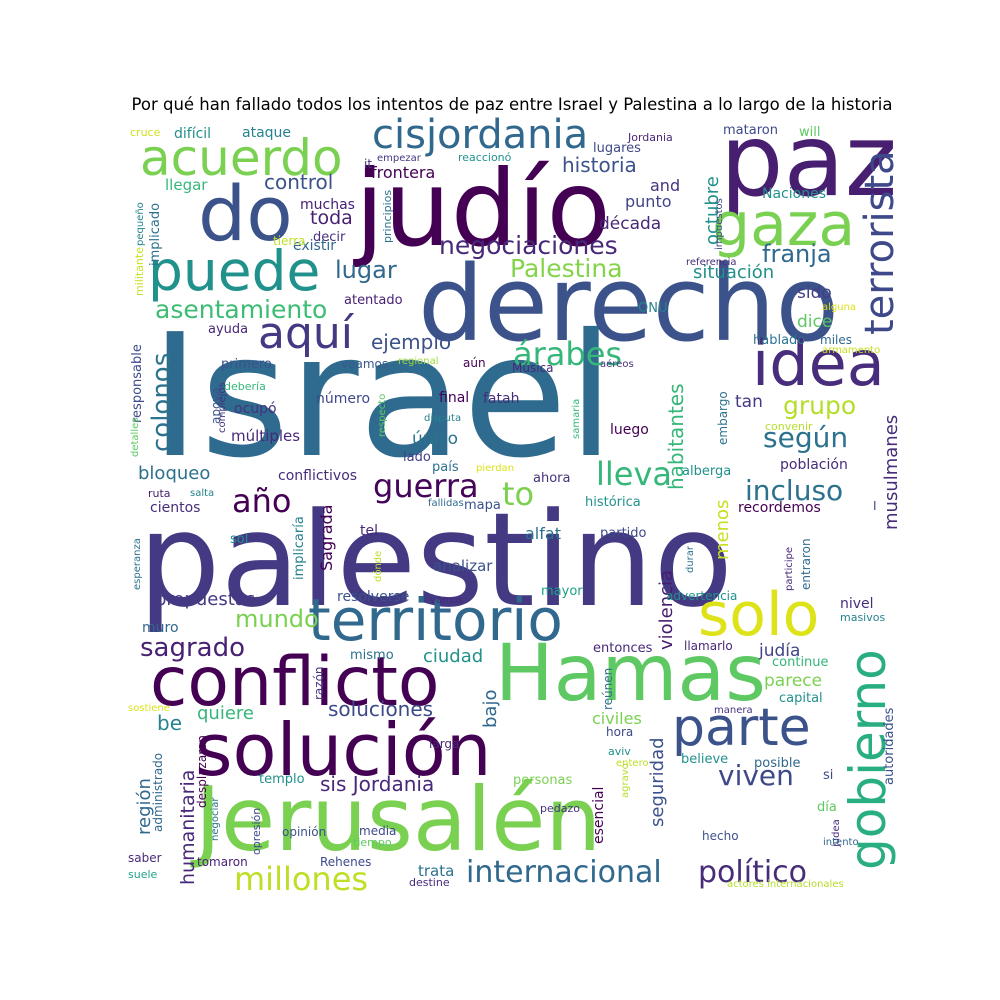  Describe the element at coordinates (239, 539) in the screenshot. I see `cloud-word: sol` at that location.